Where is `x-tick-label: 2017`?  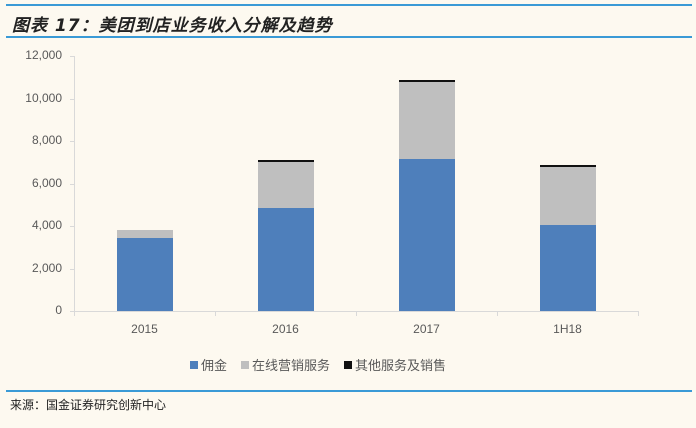 x-tick-label: 2017 is located at coordinates (426, 329).